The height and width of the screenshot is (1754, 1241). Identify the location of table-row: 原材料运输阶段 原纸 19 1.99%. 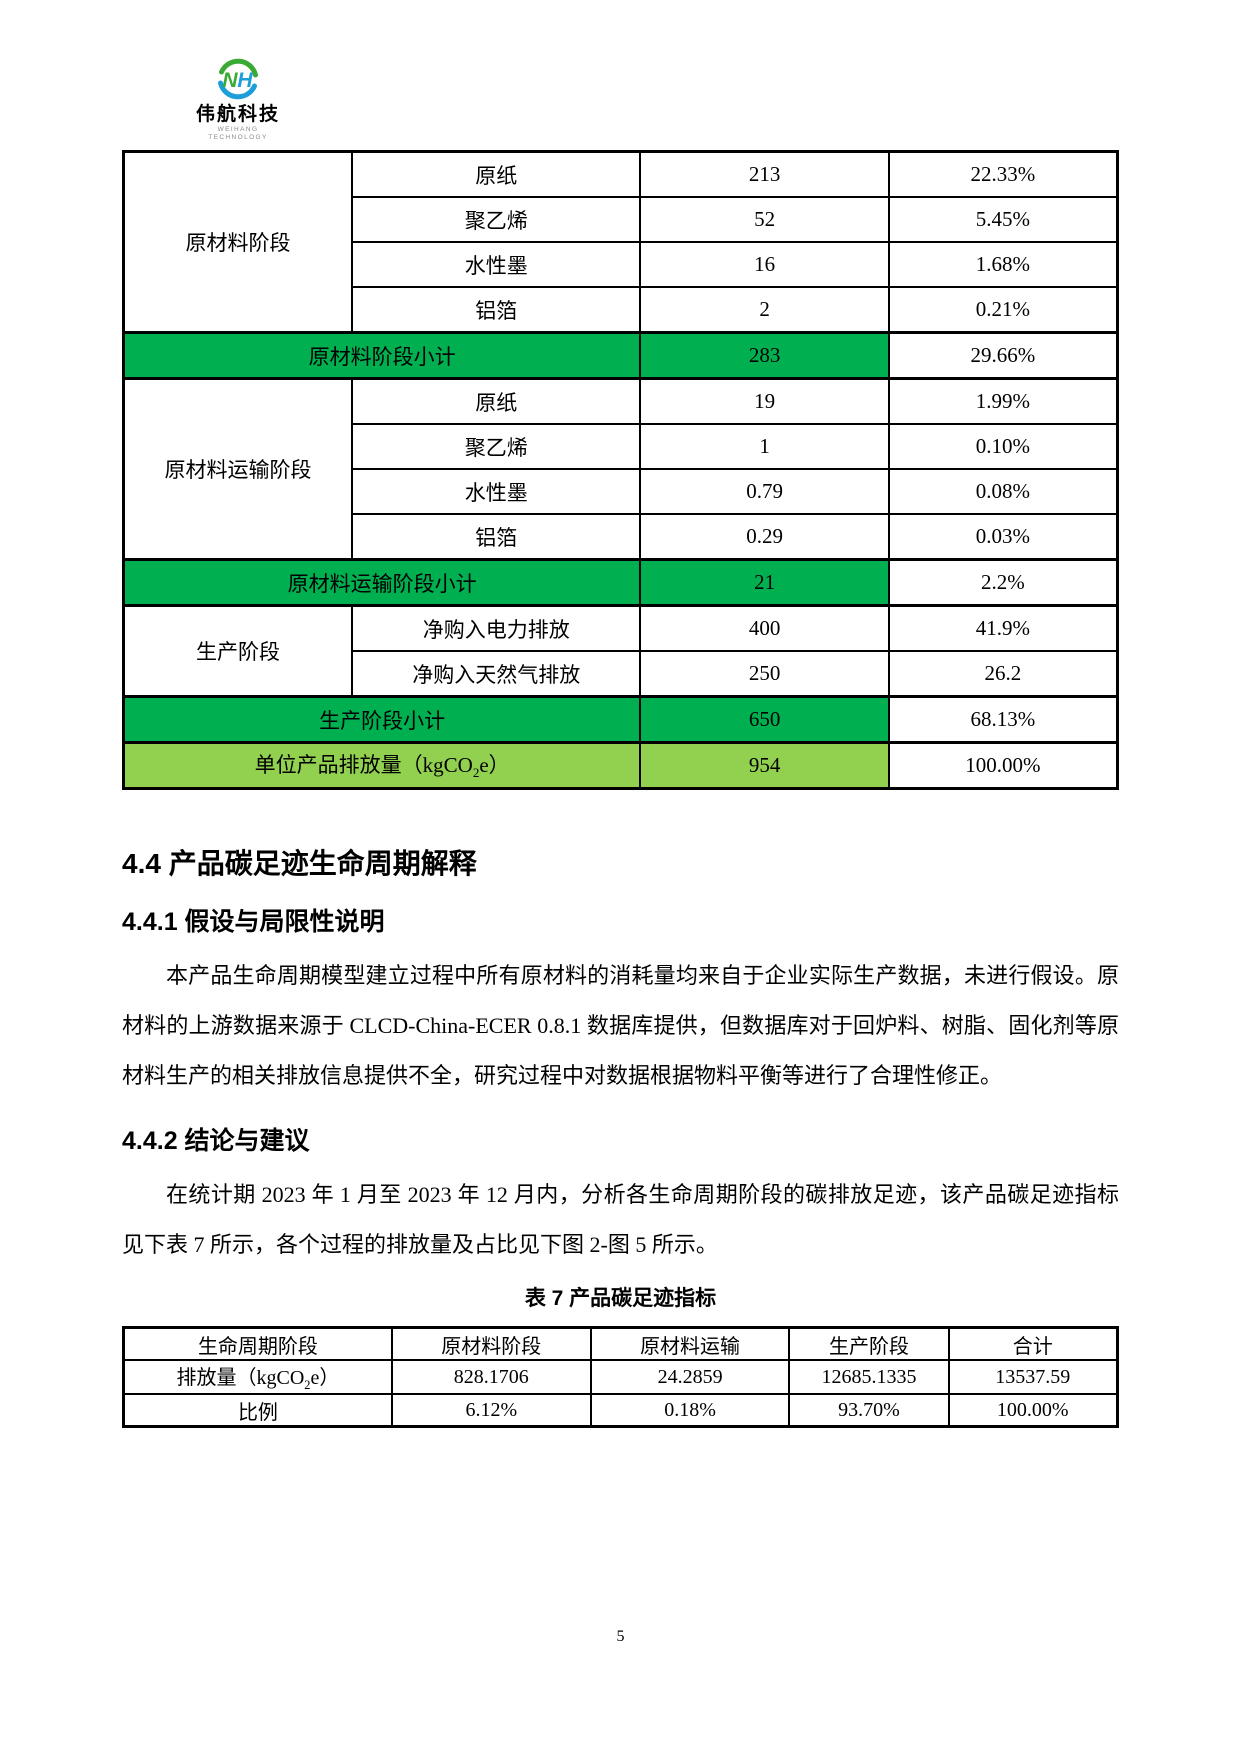
(620, 469).